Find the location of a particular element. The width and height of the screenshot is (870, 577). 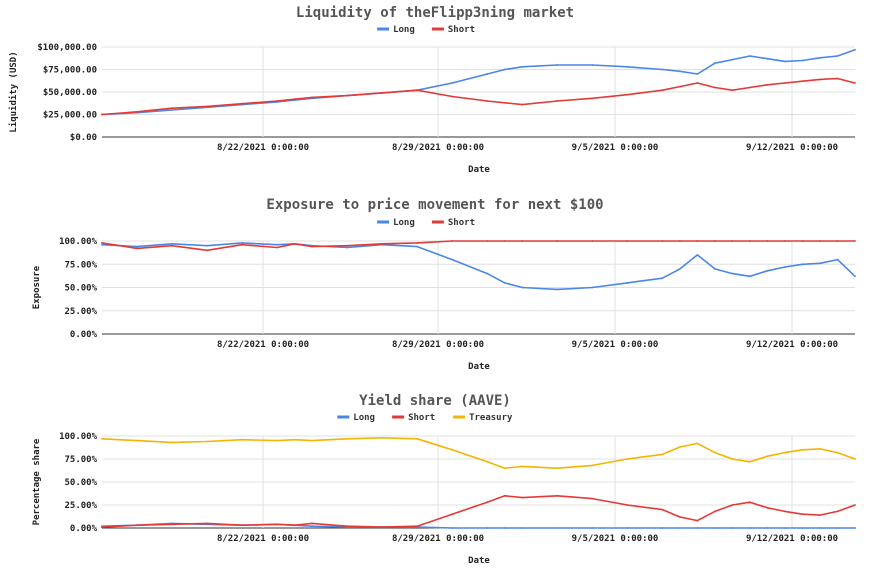

legend-label-treasury: Treasury is located at coordinates (491, 418).